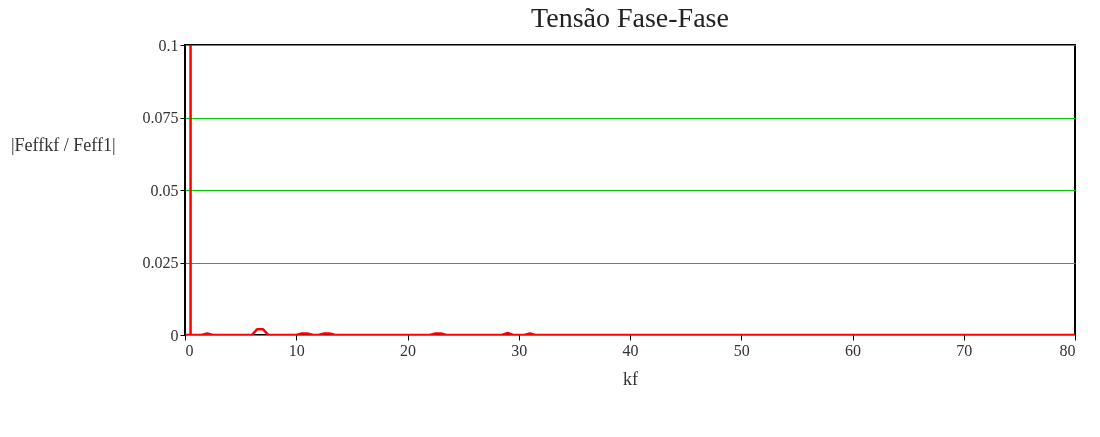 The image size is (1100, 437). What do you see at coordinates (408, 350) in the screenshot?
I see `x-tick-label: 20` at bounding box center [408, 350].